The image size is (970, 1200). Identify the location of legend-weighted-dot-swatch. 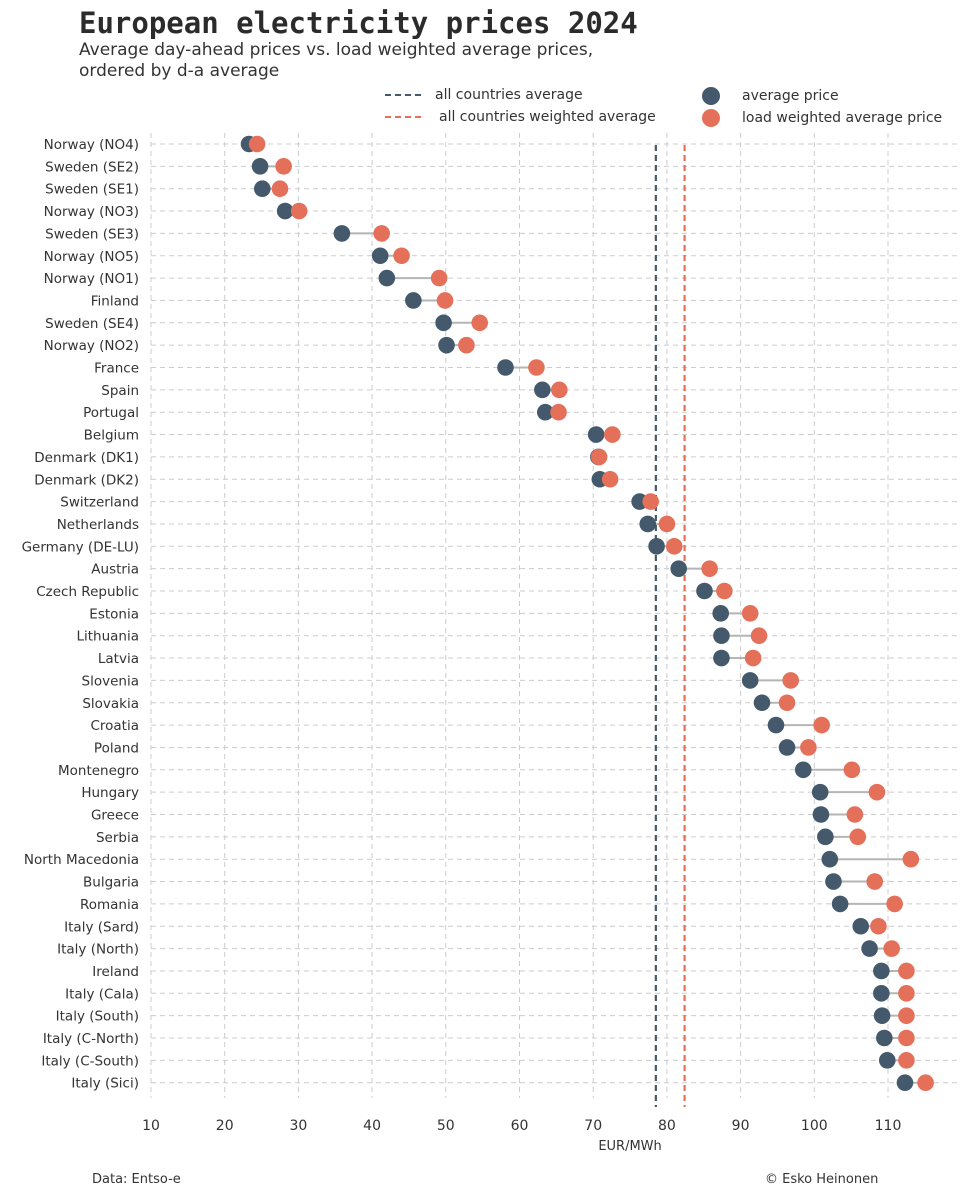
(711, 118).